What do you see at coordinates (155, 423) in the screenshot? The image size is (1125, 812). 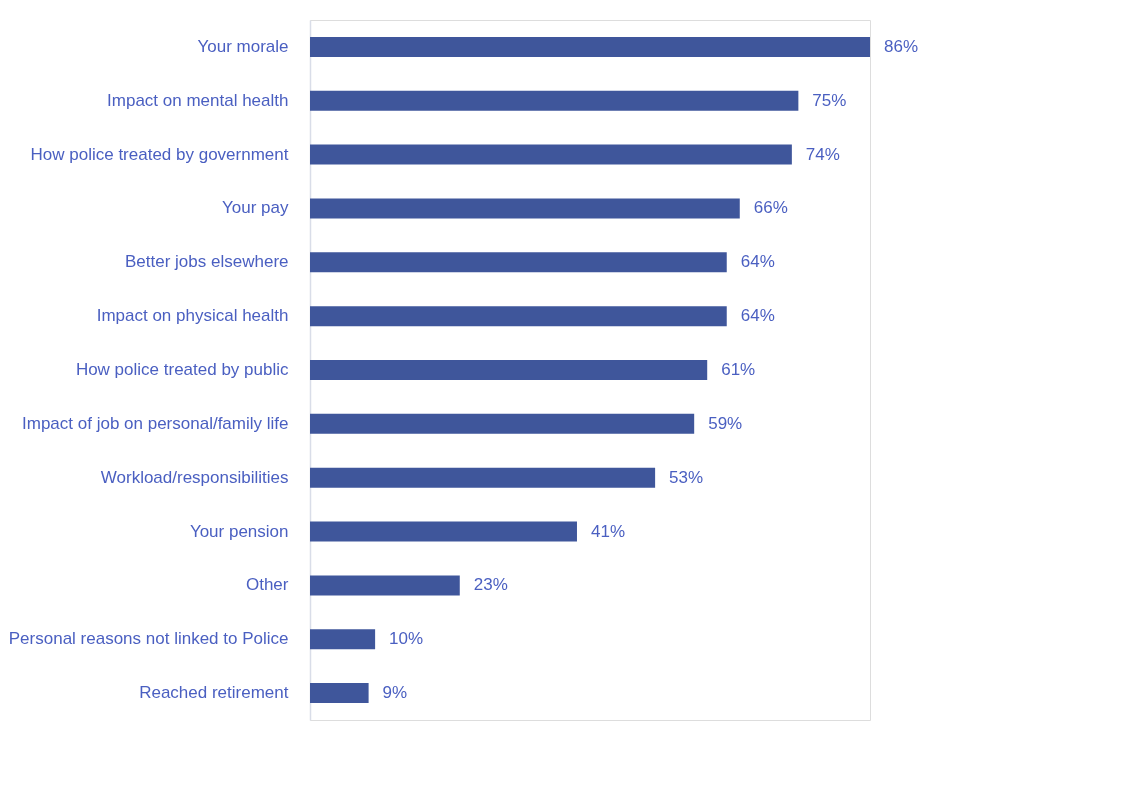 I see `y-tick-label: Impact of job on personal/family life` at bounding box center [155, 423].